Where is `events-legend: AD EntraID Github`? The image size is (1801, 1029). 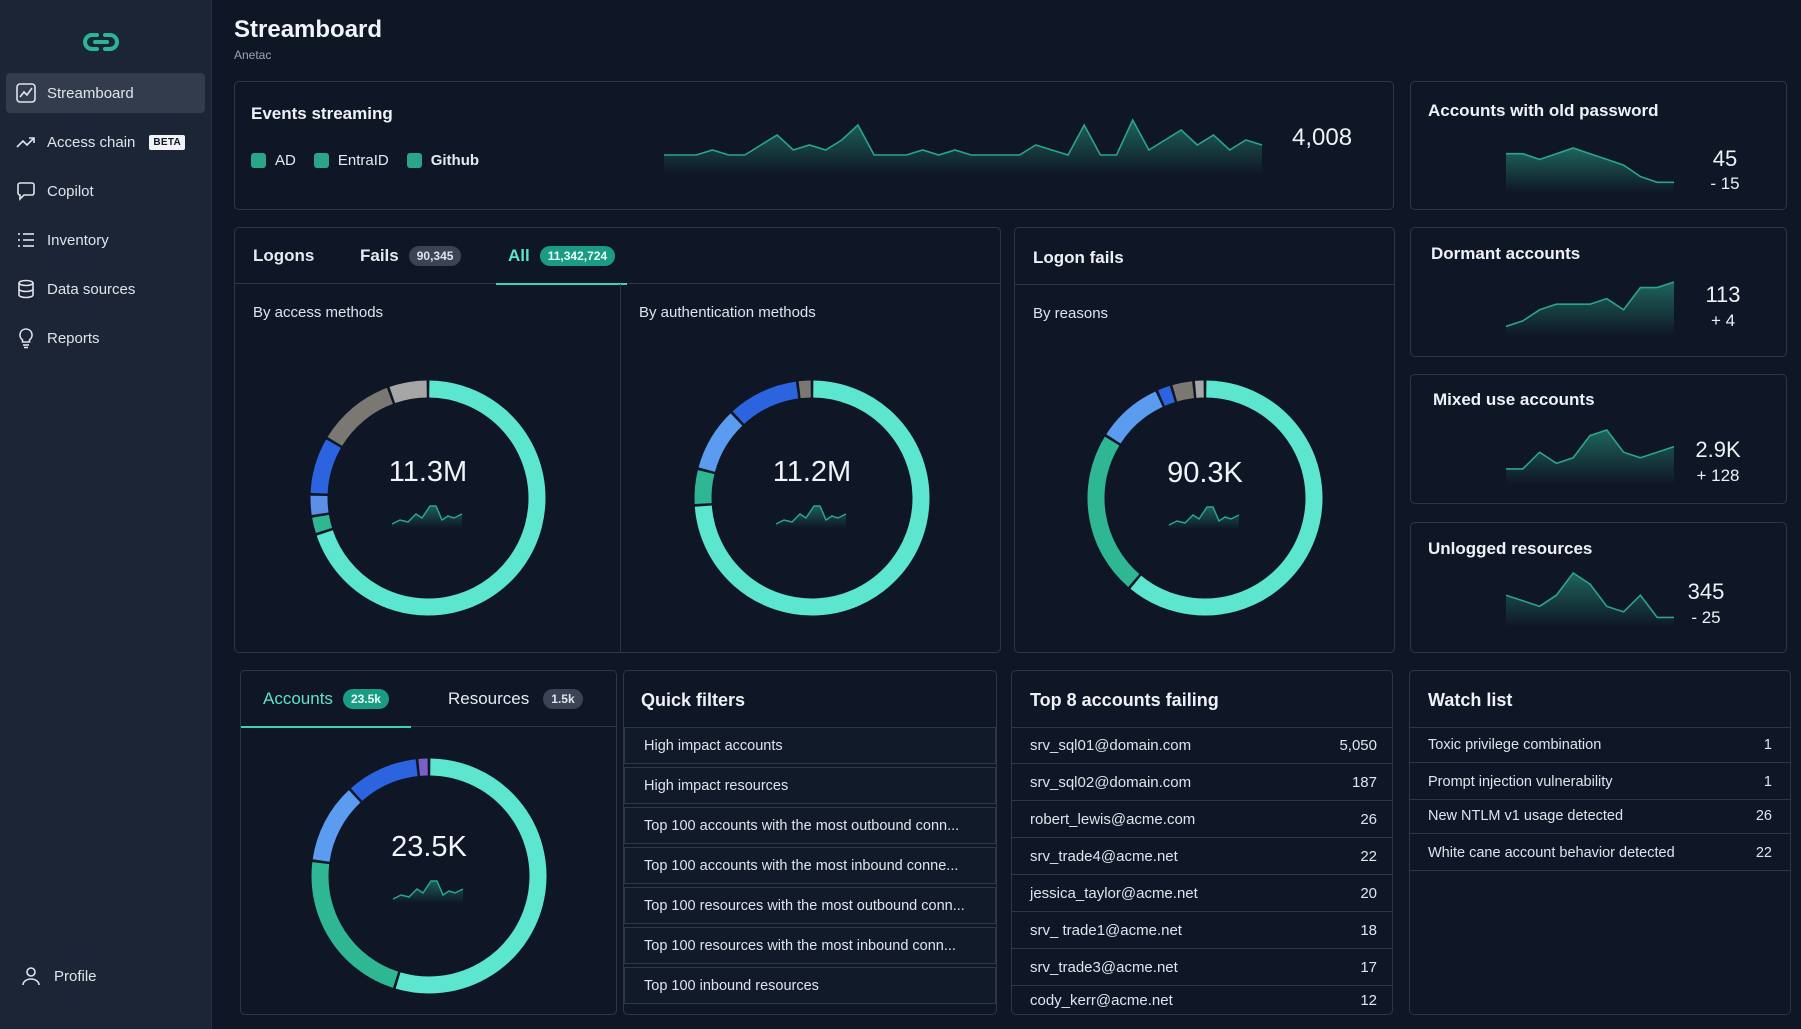
events-legend: AD EntraID Github is located at coordinates (374, 160).